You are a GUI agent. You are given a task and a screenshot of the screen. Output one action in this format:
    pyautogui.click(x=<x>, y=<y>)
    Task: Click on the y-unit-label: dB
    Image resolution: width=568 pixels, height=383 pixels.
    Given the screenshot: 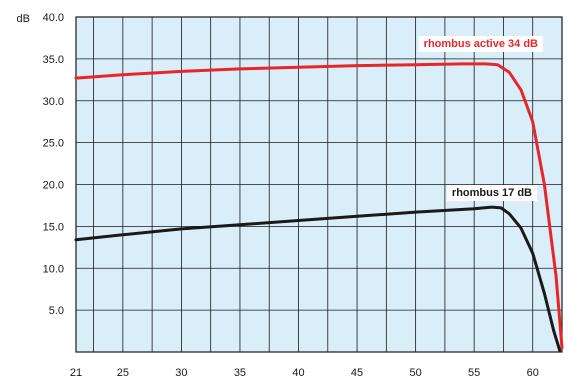 What is the action you would take?
    pyautogui.click(x=23, y=19)
    